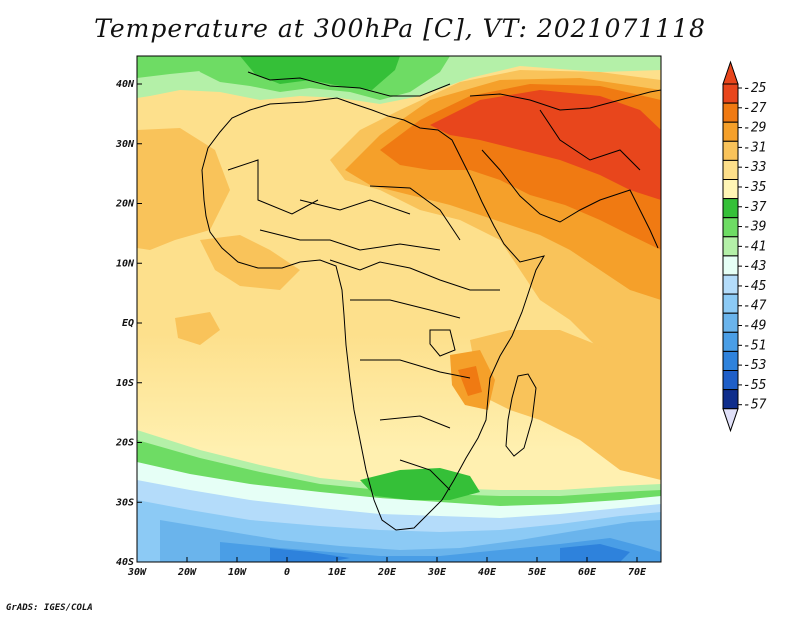  I want to click on colorbar-under-triangle, so click(730, 420).